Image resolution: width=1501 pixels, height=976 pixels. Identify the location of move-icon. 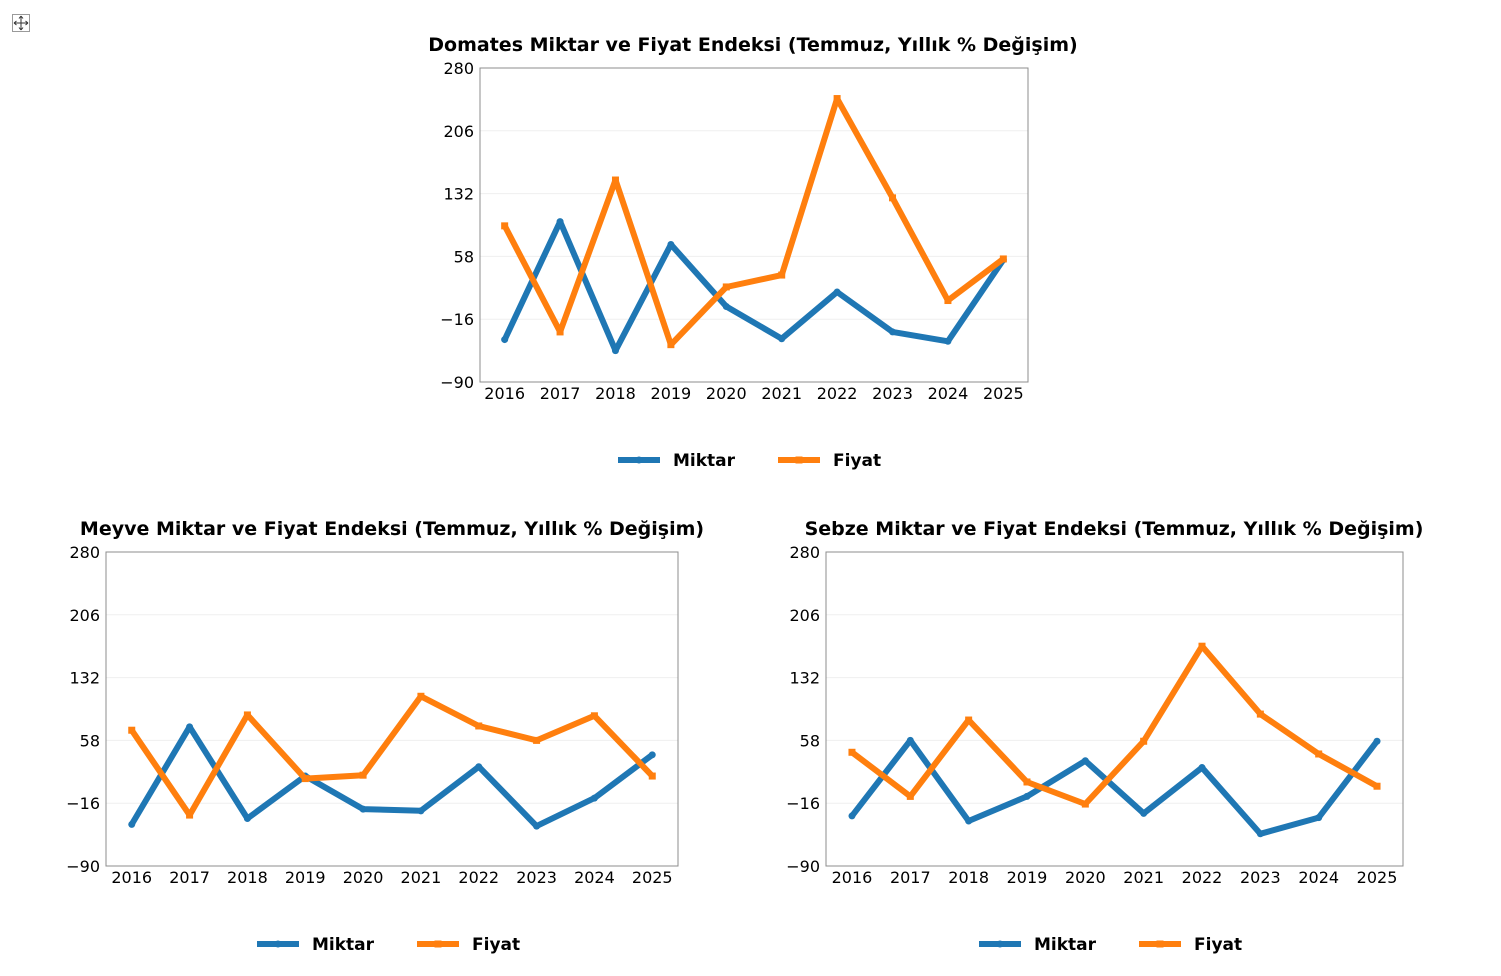
(21, 23).